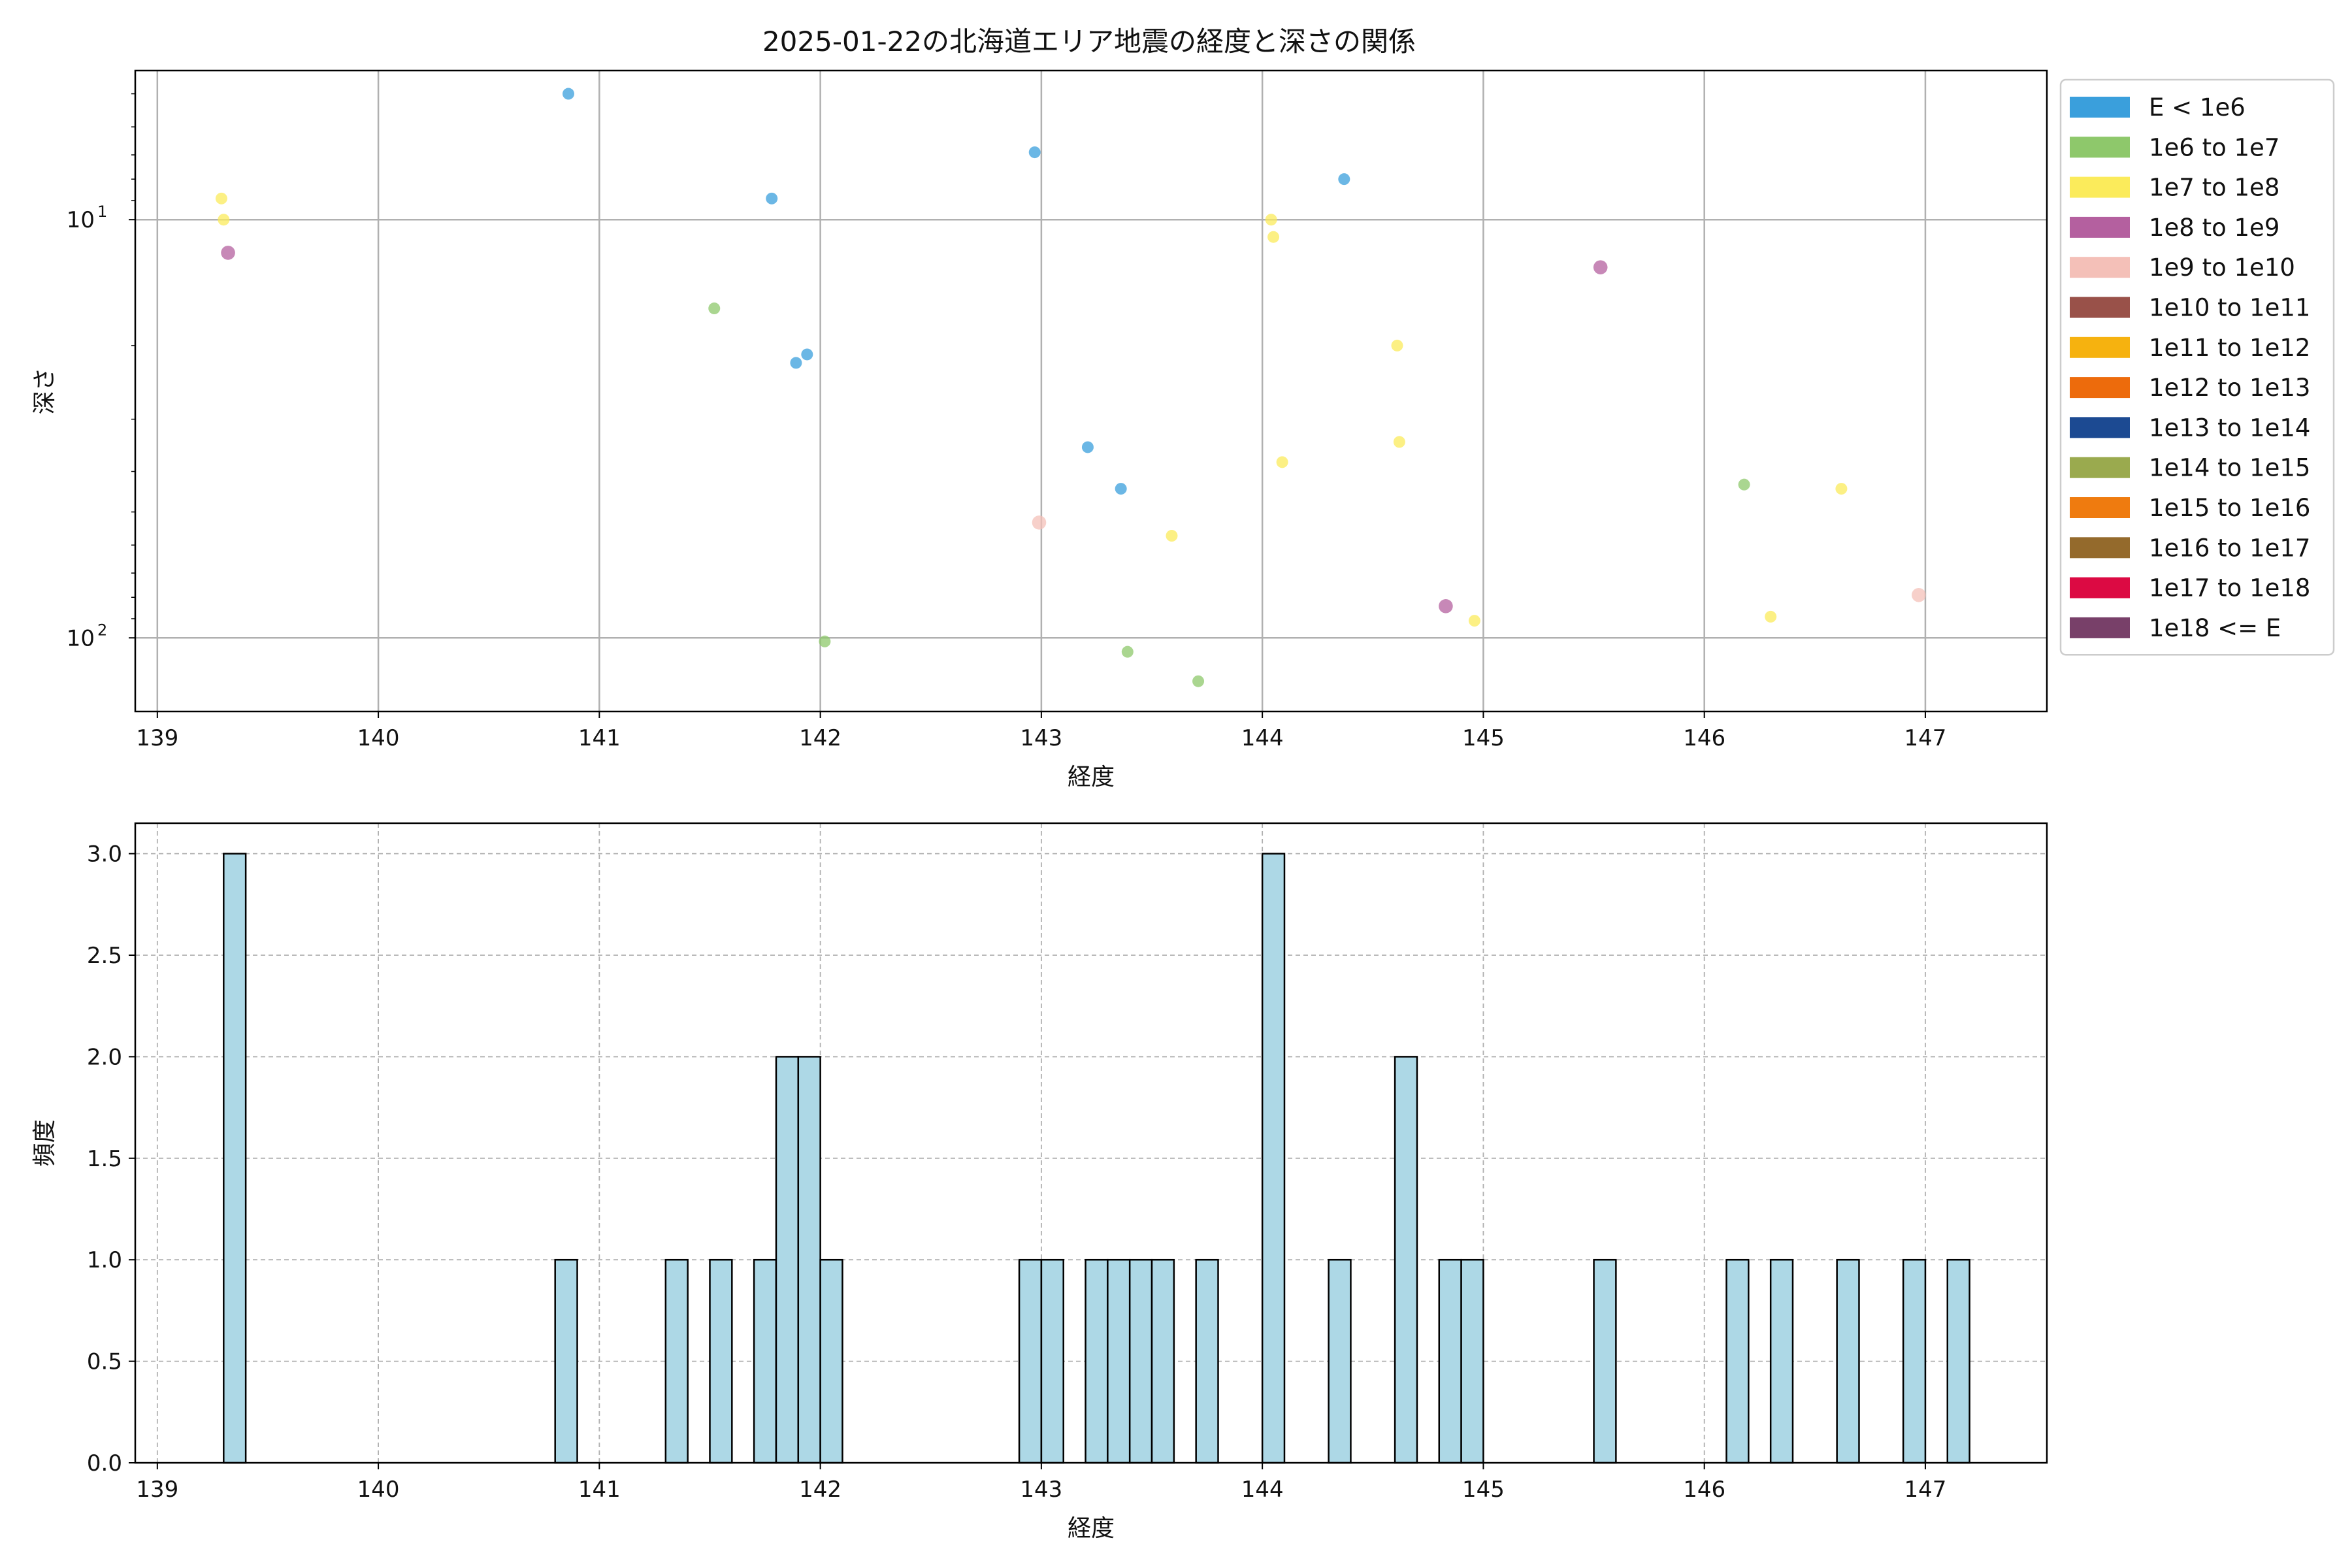 This screenshot has width=2352, height=1568. What do you see at coordinates (2229, 468) in the screenshot?
I see `legend-label: 1e14 to 1e15` at bounding box center [2229, 468].